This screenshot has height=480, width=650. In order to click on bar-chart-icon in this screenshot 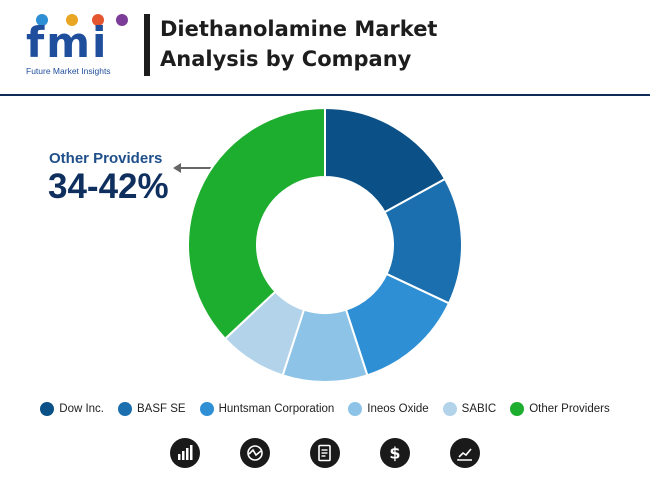, I will do `click(185, 453)`.